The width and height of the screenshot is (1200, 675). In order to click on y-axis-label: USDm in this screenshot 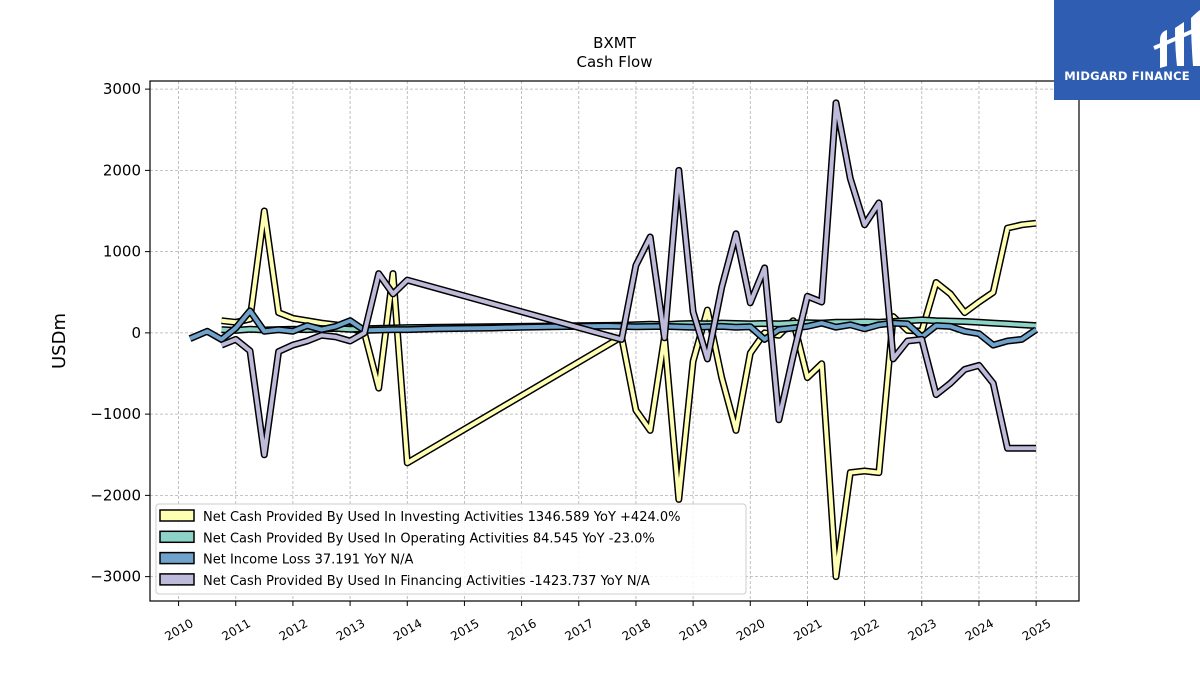, I will do `click(59, 341)`.